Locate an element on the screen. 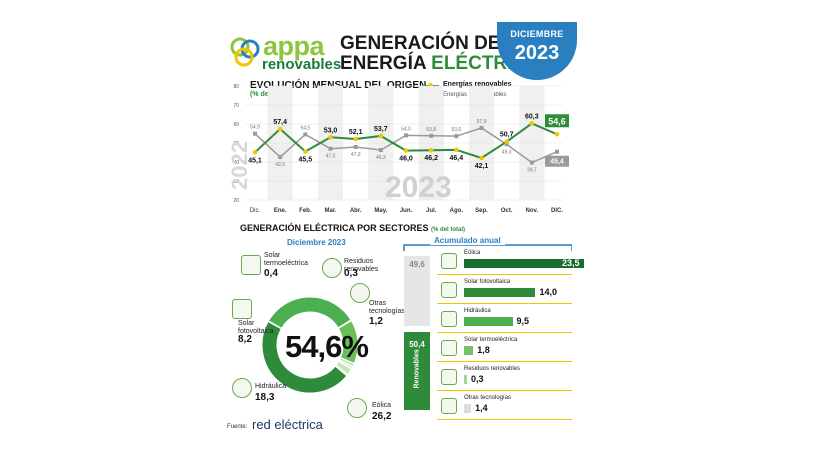 The image size is (820, 465). value-solar-termo: 0,4 is located at coordinates (271, 273).